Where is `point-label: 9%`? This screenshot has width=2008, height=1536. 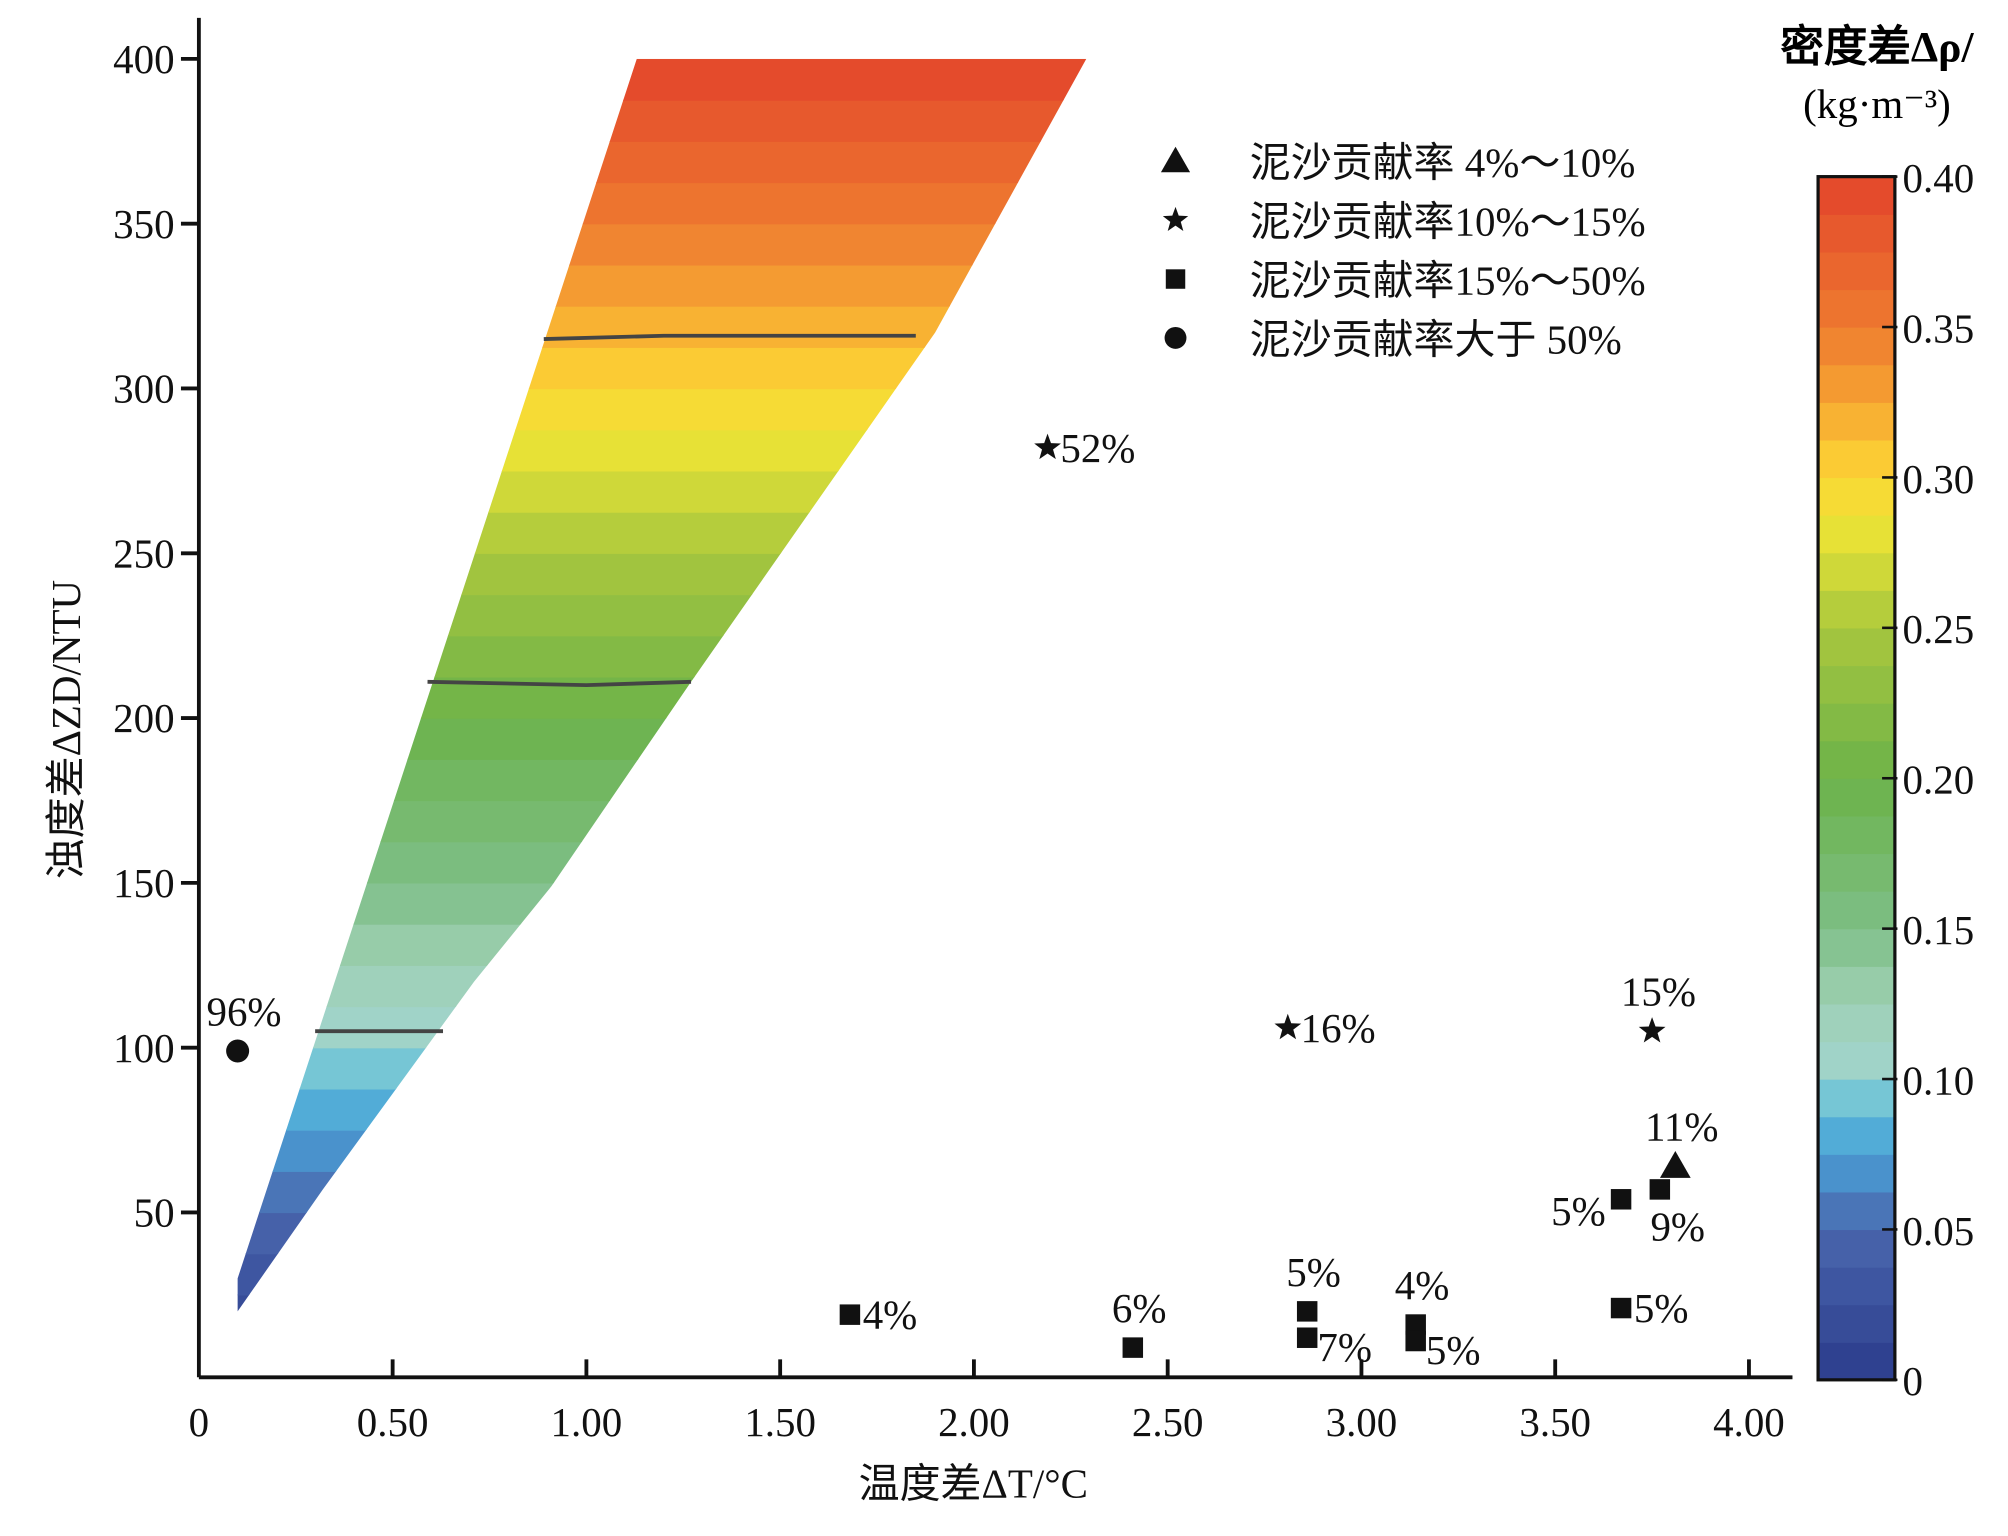 point-label: 9% is located at coordinates (1677, 1227).